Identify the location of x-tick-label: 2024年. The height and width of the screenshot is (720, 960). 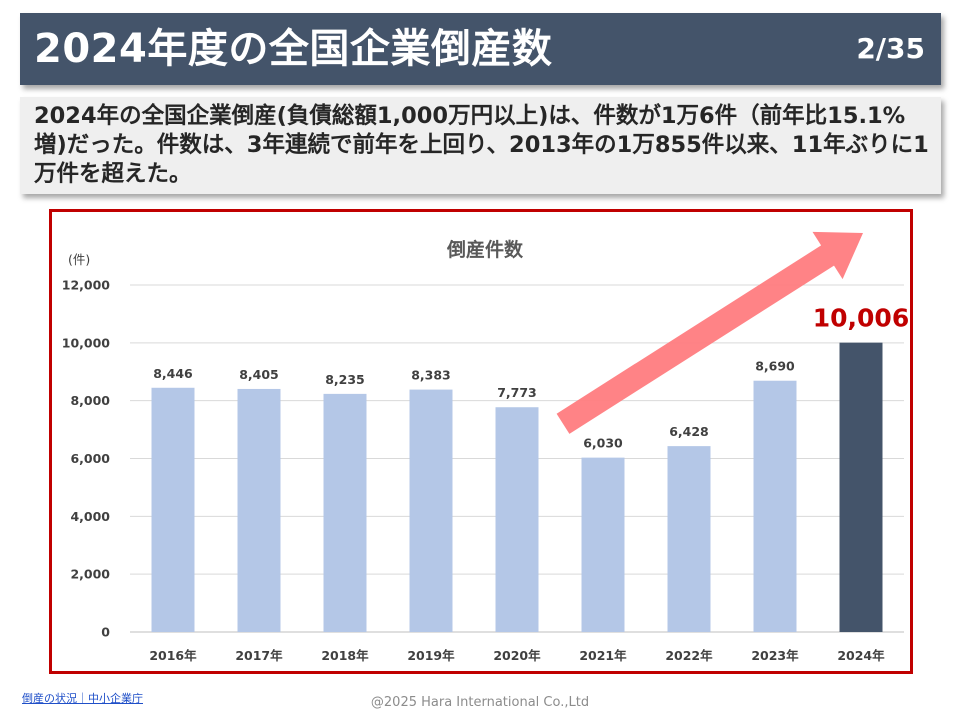
(861, 655).